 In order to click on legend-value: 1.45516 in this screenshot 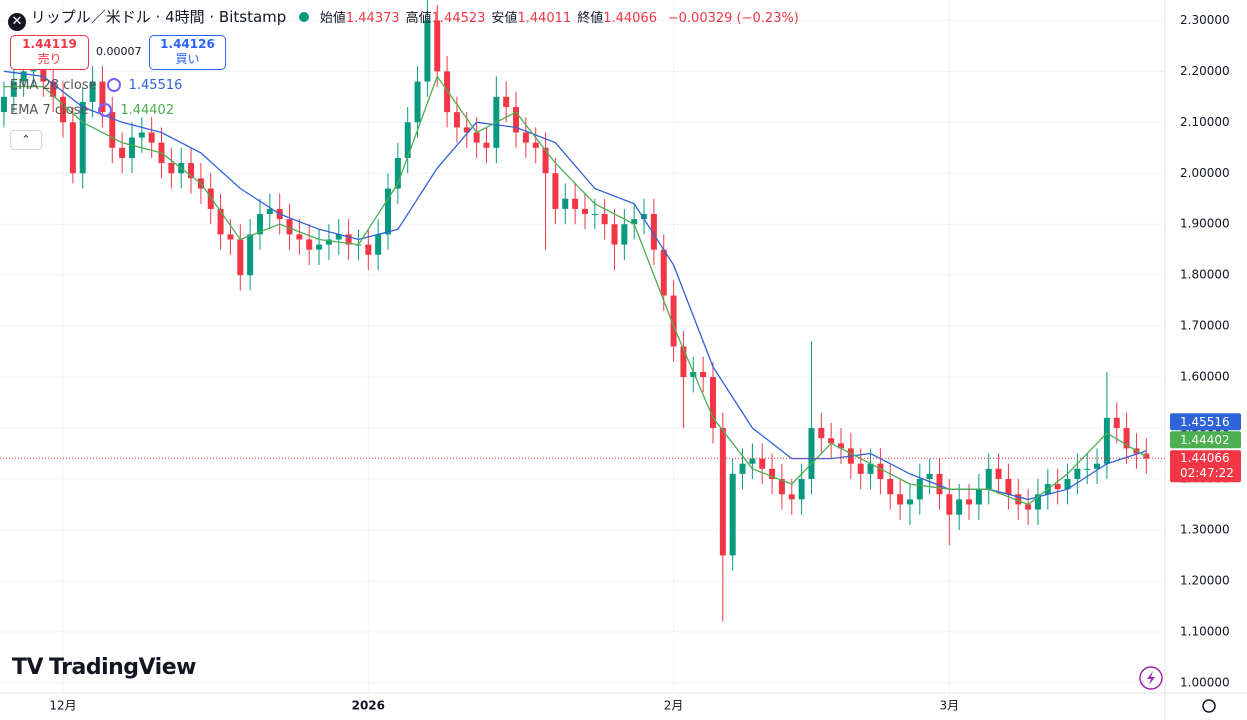, I will do `click(155, 85)`.